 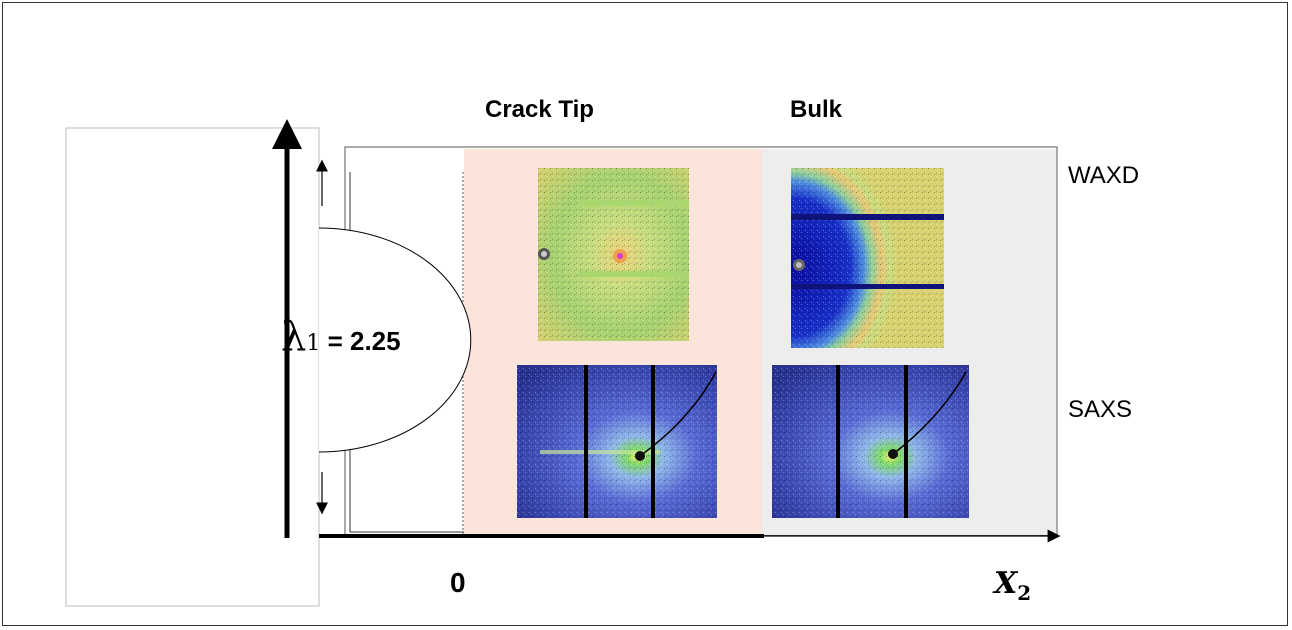 I want to click on stretch-ratio-label: λ1 = 2.25, so click(x=341, y=337).